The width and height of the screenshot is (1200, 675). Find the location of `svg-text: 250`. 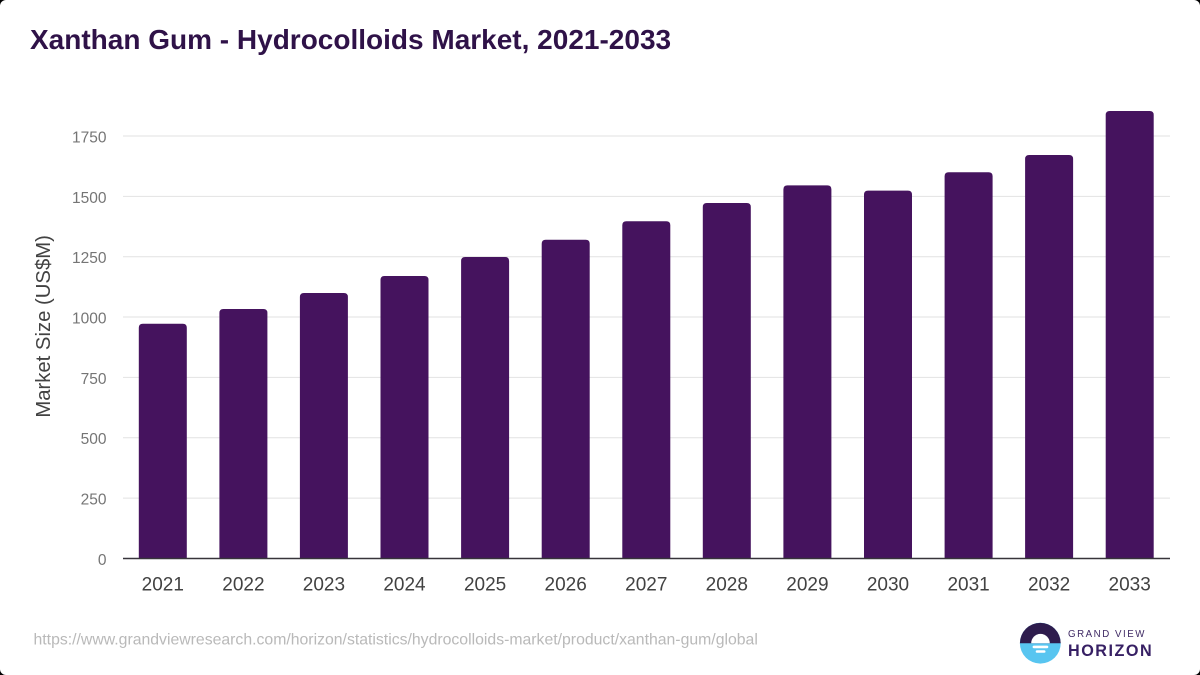

svg-text: 250 is located at coordinates (94, 500).